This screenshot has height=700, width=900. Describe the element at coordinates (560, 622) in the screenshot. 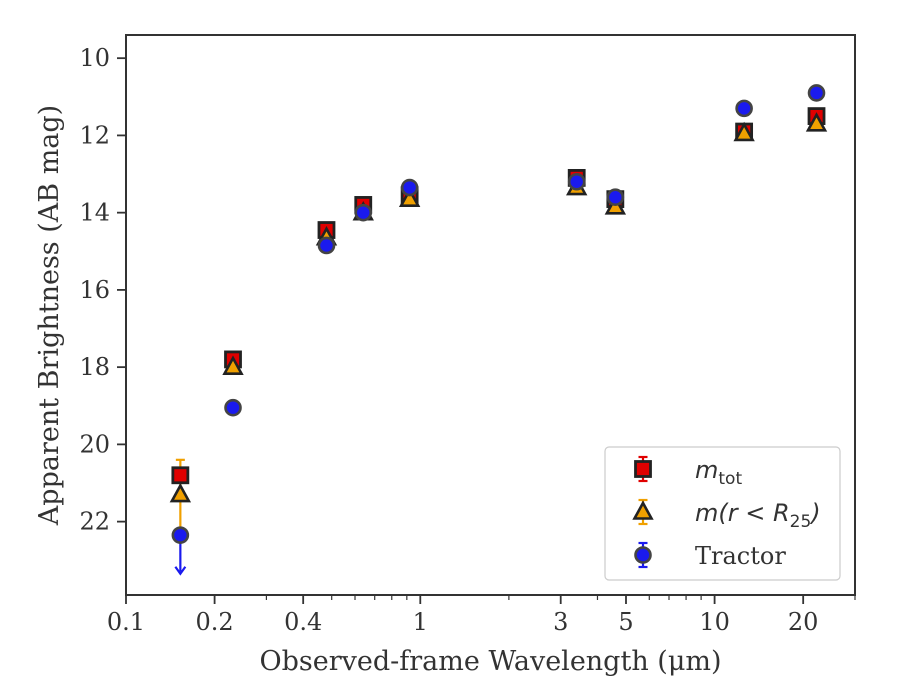

I see `x-tick-label: 3` at that location.